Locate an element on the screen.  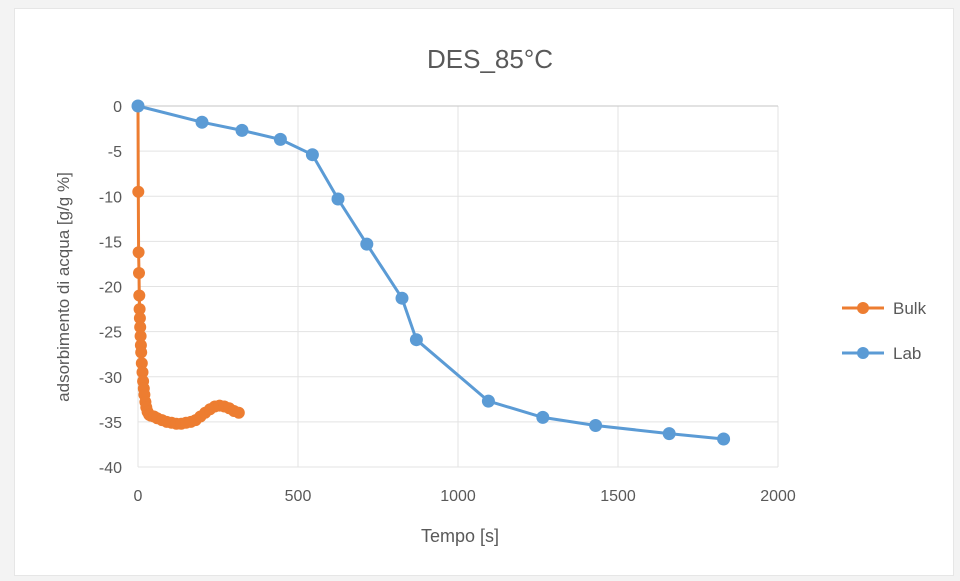
y-tick-label: -35 is located at coordinates (110, 423).